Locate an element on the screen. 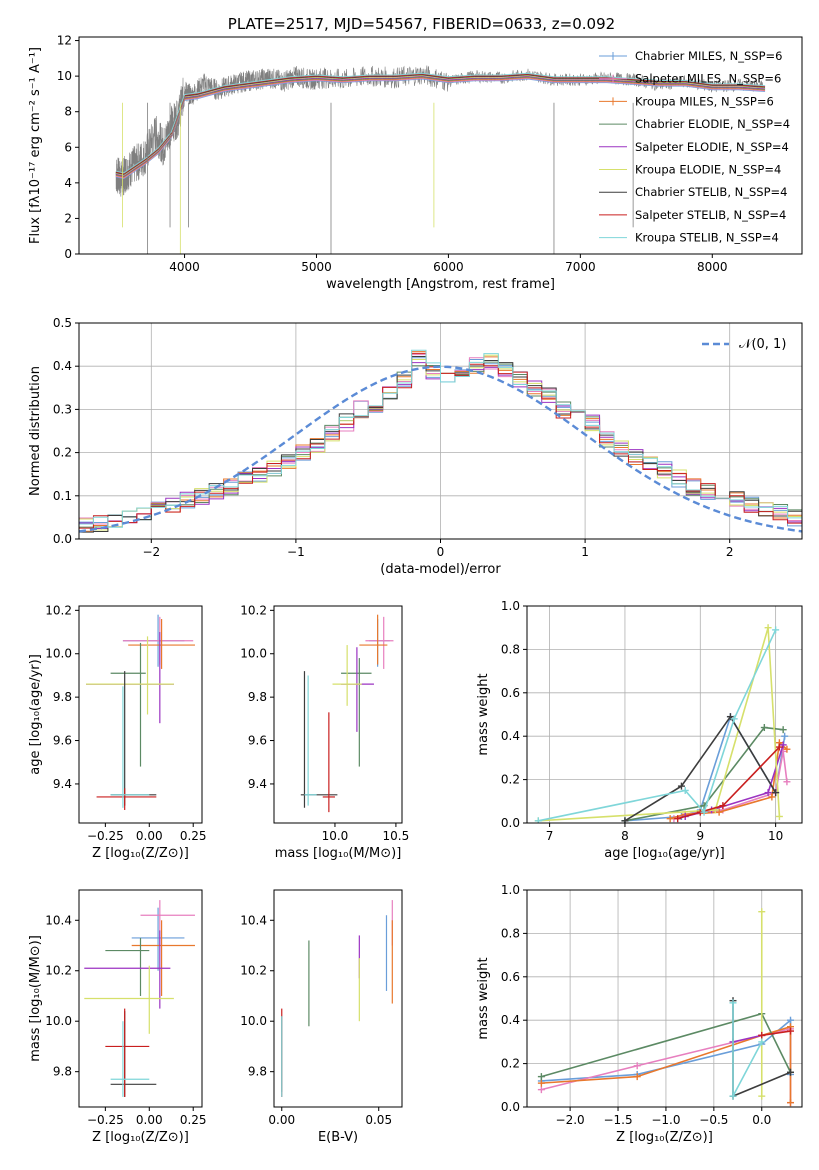 This screenshot has height=1170, width=819. legend-label: Salpeter ELODIE, N_SSP=4 is located at coordinates (712, 147).